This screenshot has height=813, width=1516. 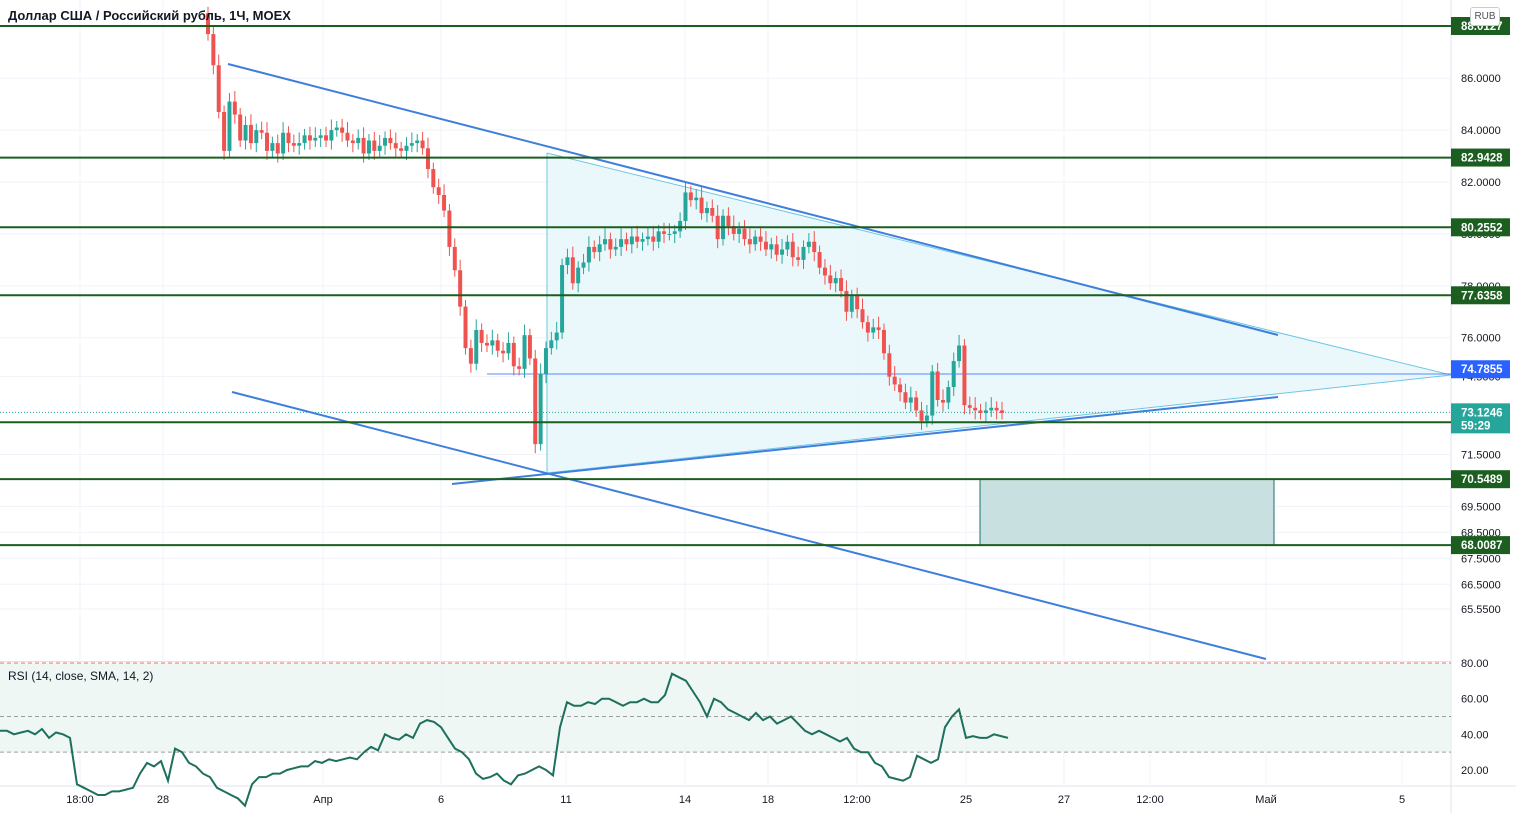 I want to click on x-tick-label: 25, so click(x=966, y=800).